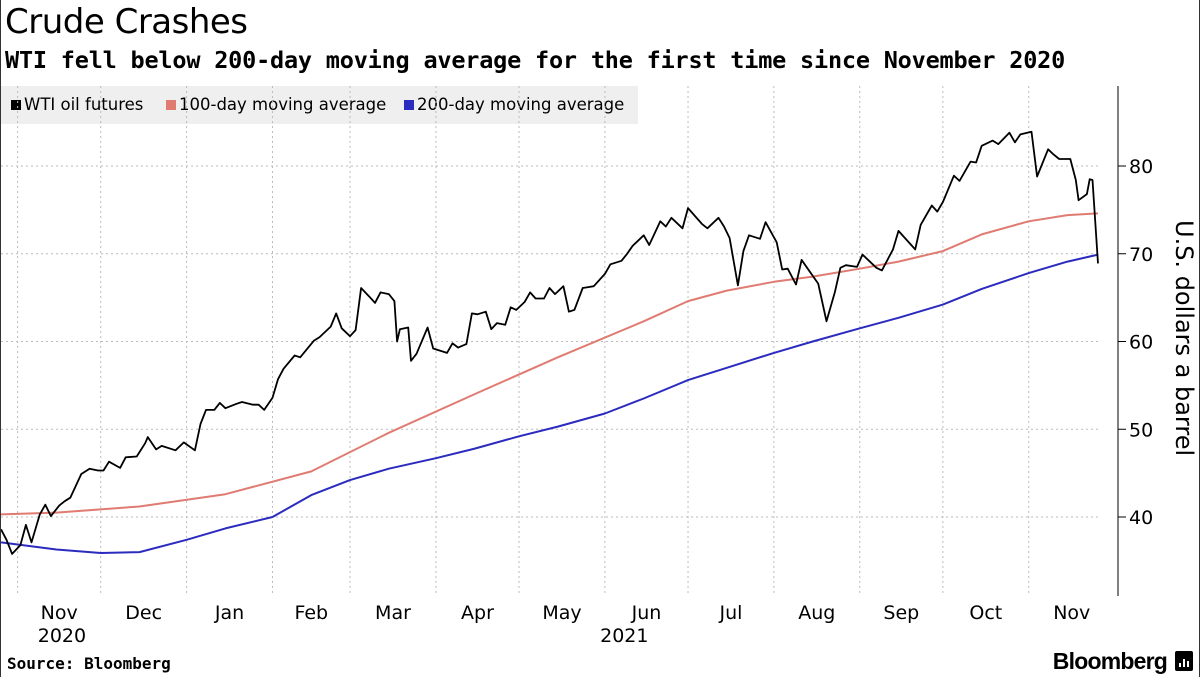 Image resolution: width=1200 pixels, height=677 pixels. Describe the element at coordinates (1141, 343) in the screenshot. I see `y-tick-label: 60` at that location.